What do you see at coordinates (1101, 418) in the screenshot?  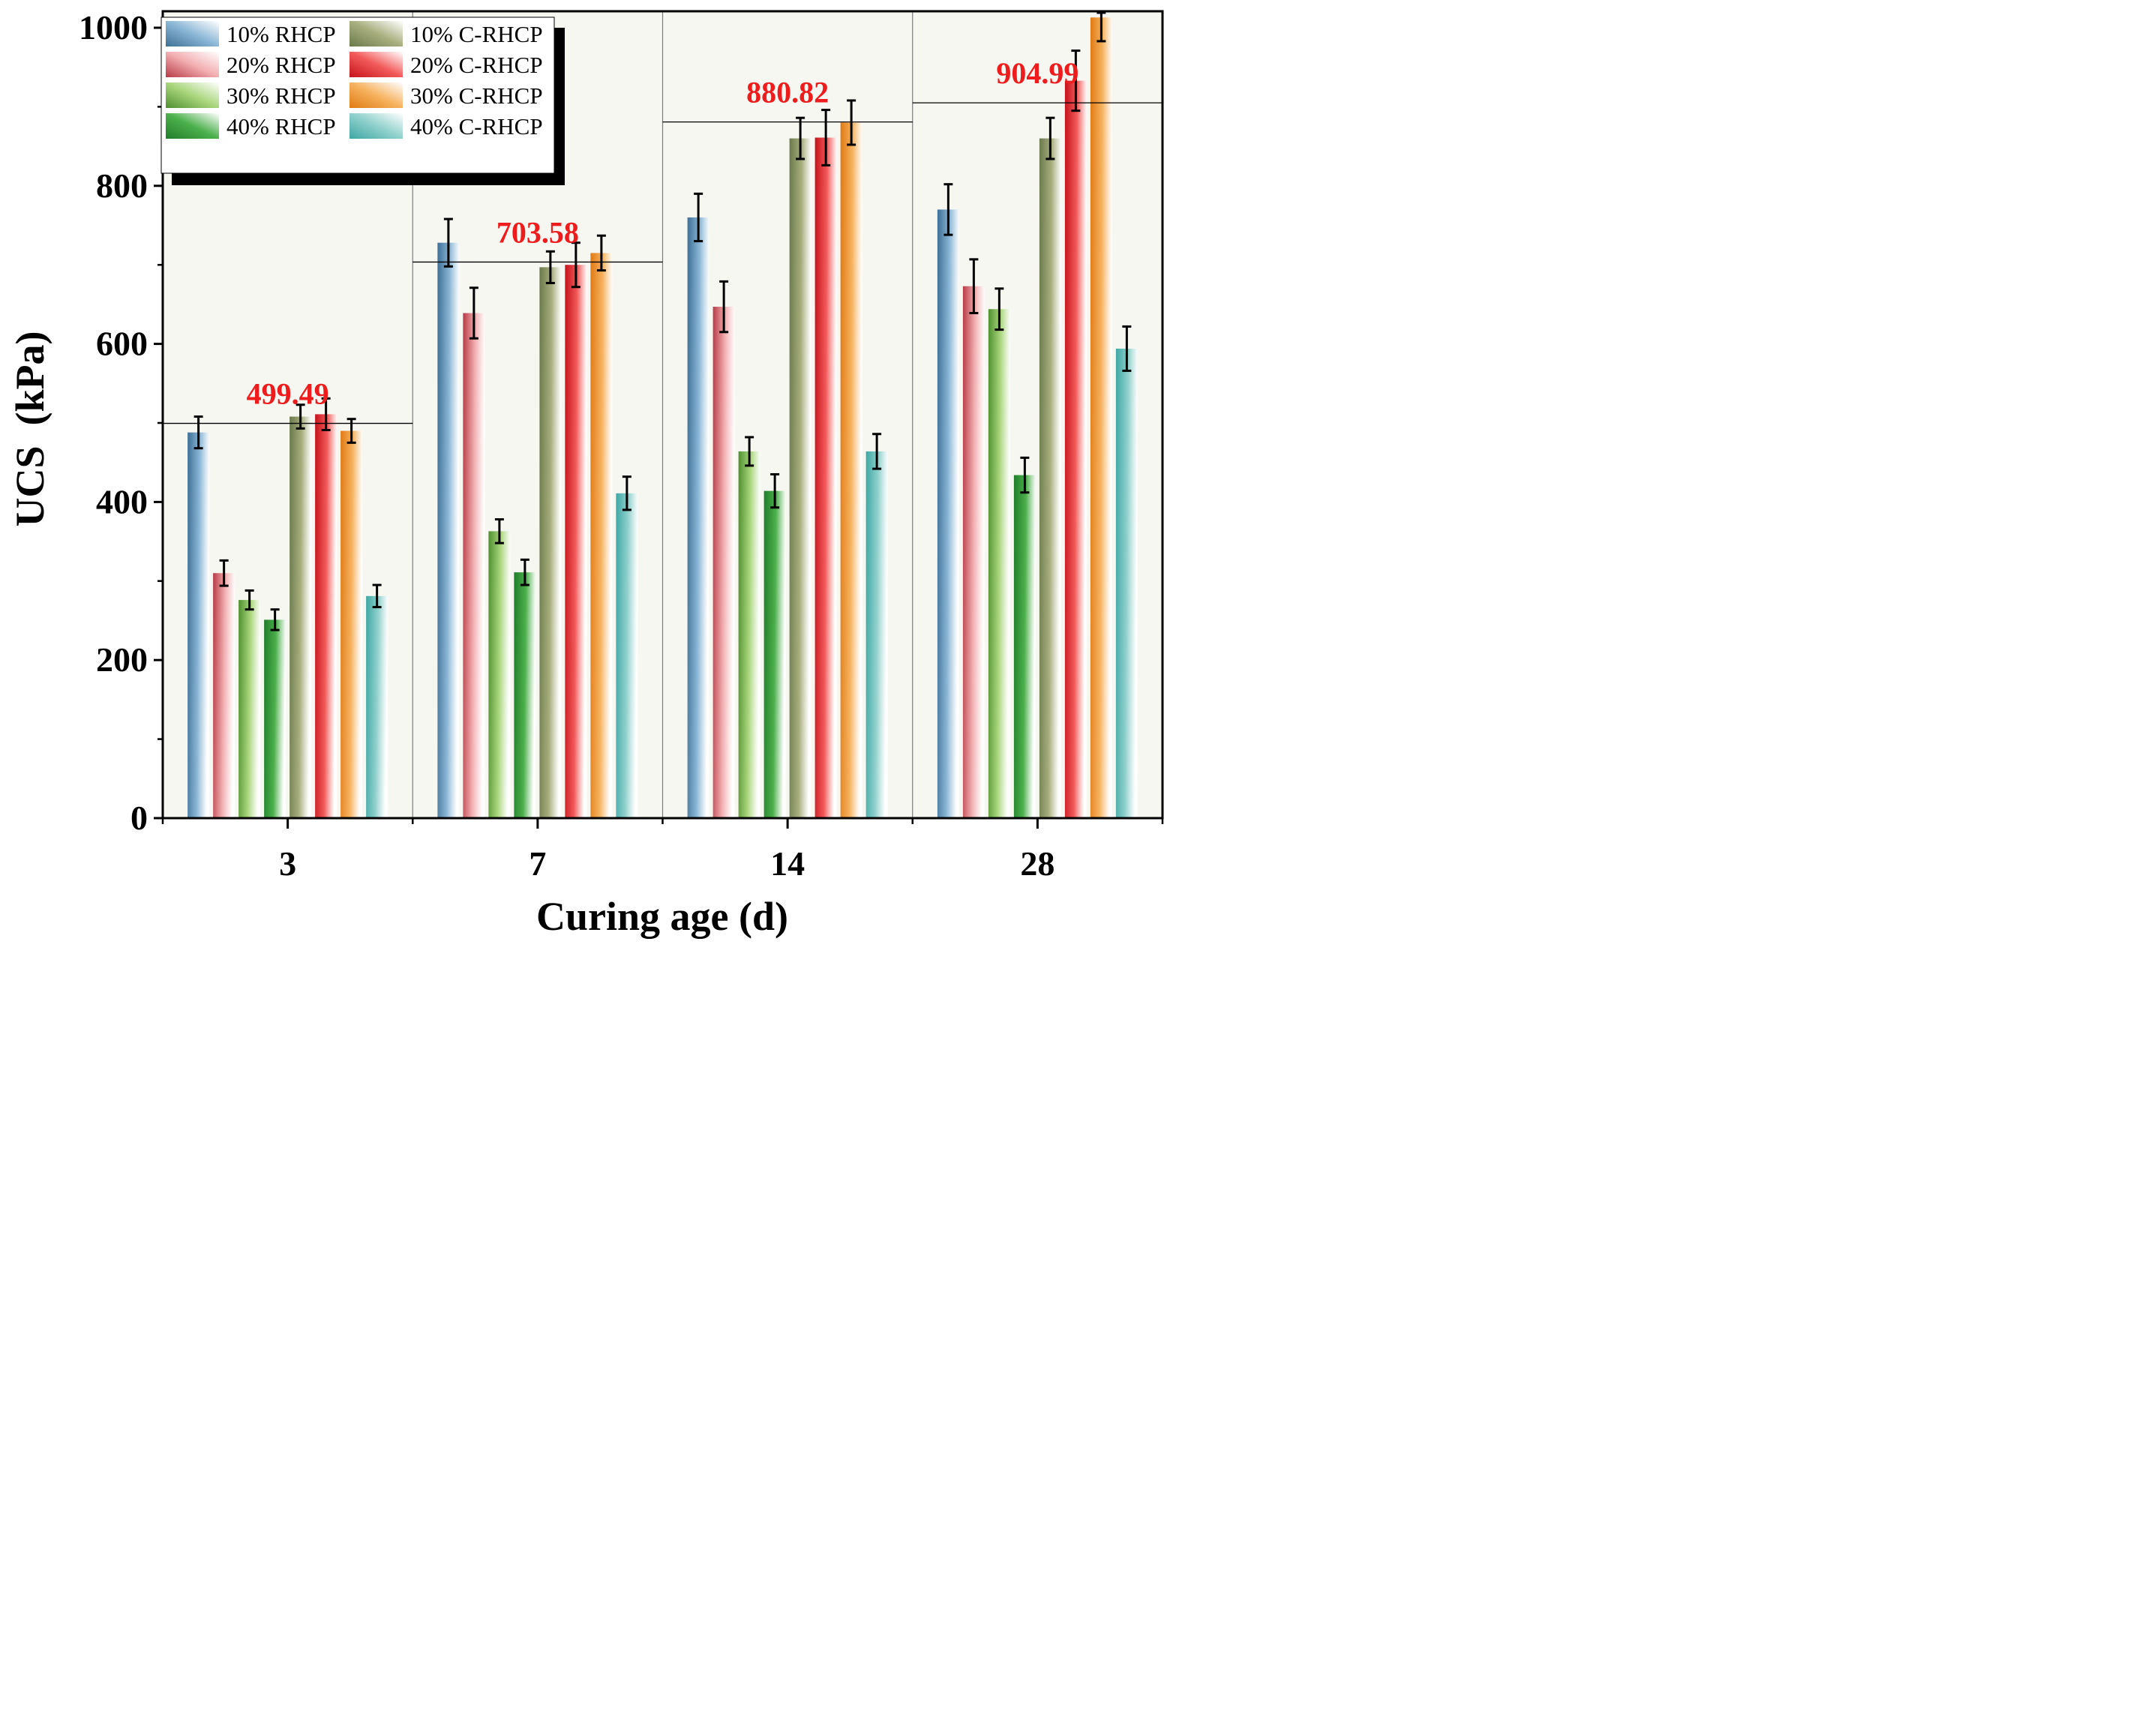 I see `bar-30-c-rhcp-28d` at bounding box center [1101, 418].